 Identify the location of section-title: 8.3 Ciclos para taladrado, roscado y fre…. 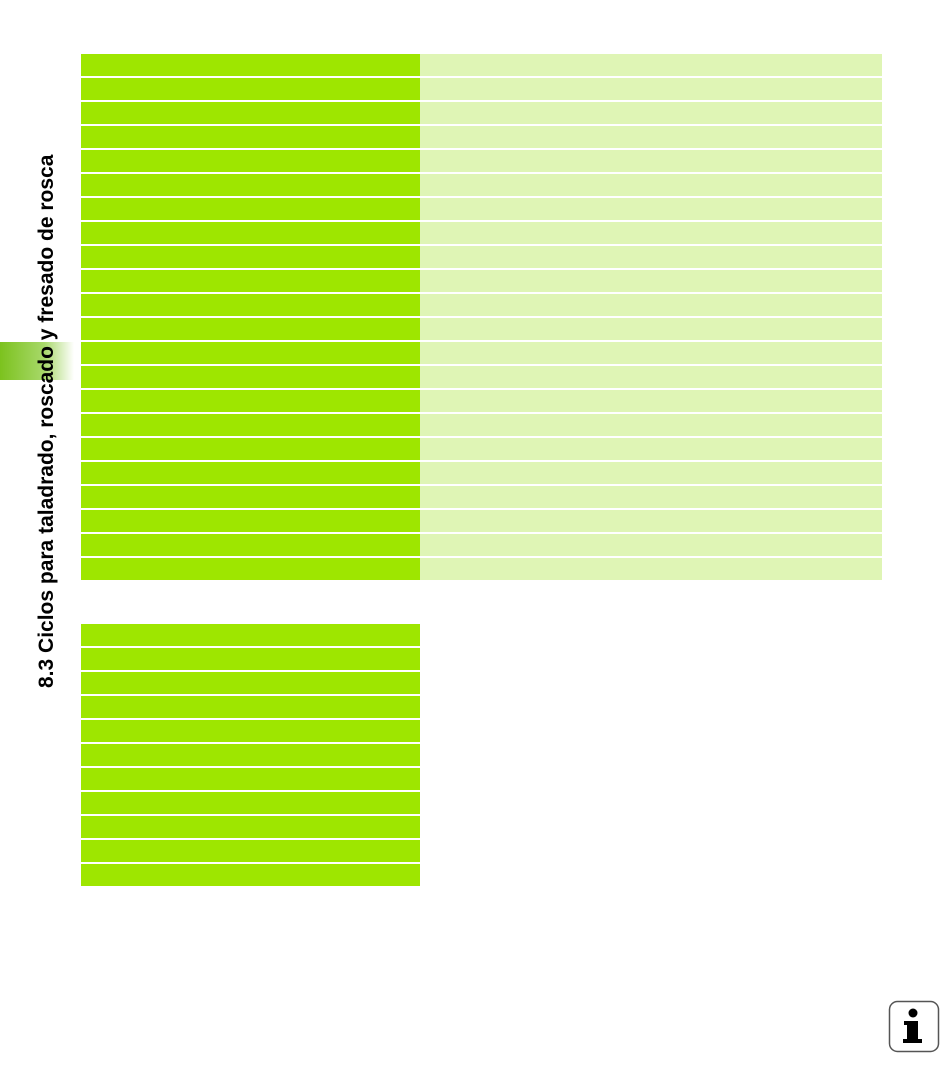
(46, 421).